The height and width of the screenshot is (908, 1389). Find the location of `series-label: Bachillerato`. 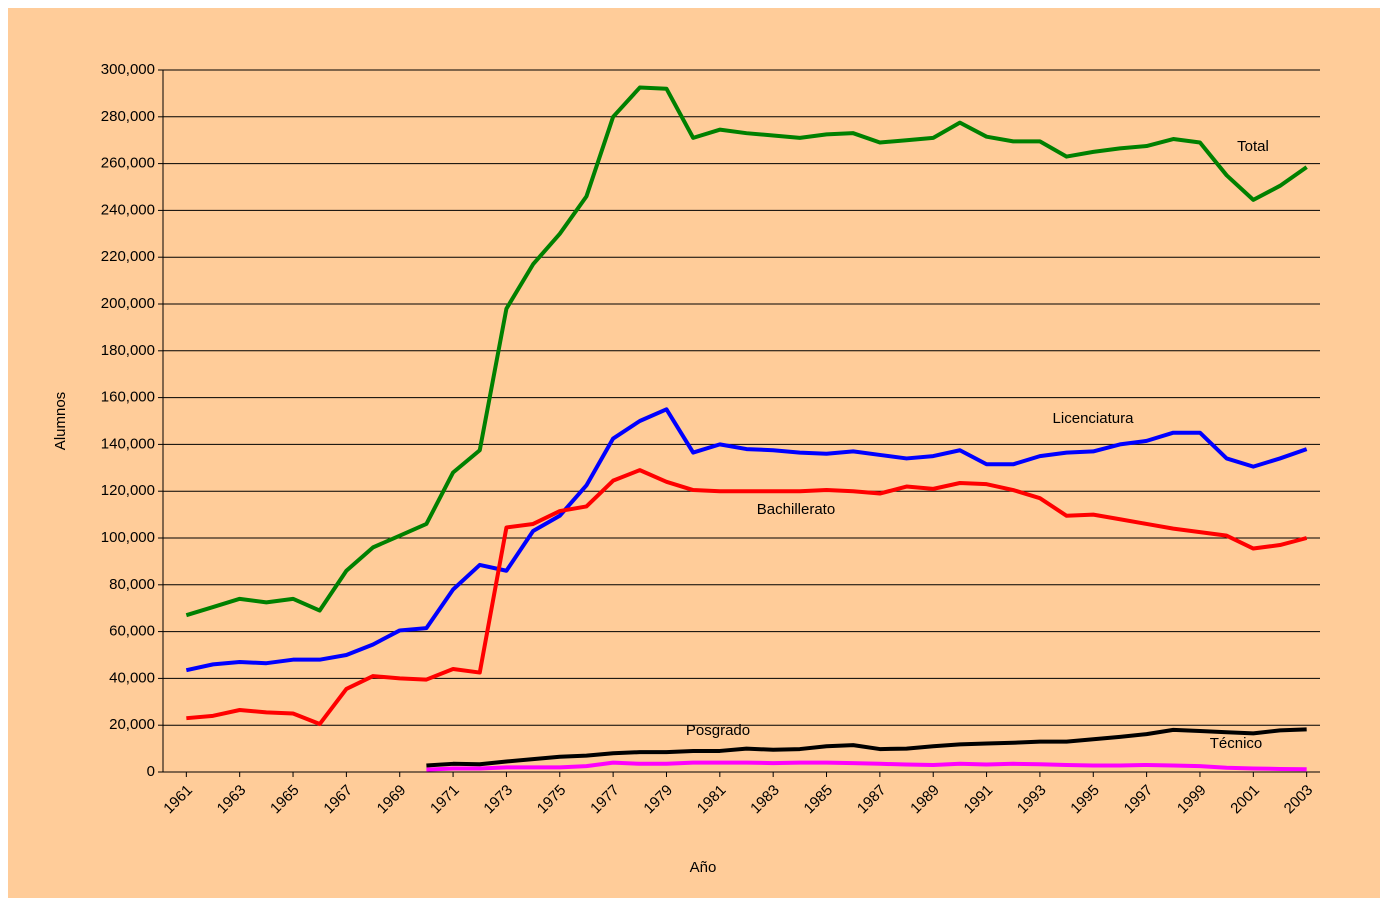

series-label: Bachillerato is located at coordinates (796, 509).